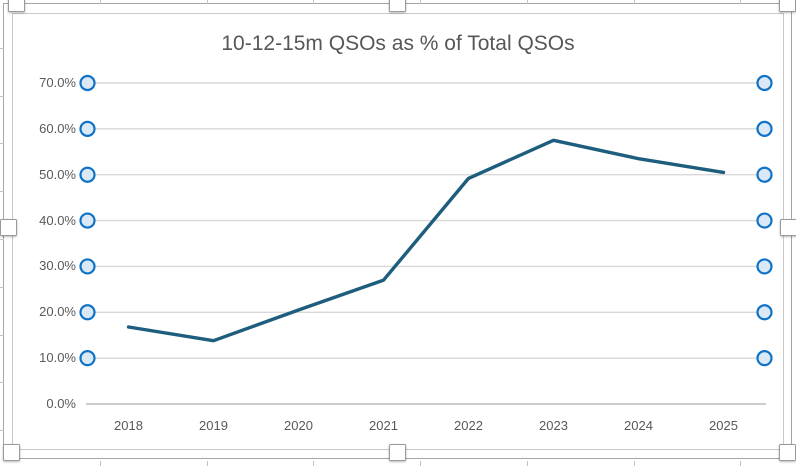  What do you see at coordinates (723, 425) in the screenshot?
I see `x-axis-tick-label-2025: 2025` at bounding box center [723, 425].